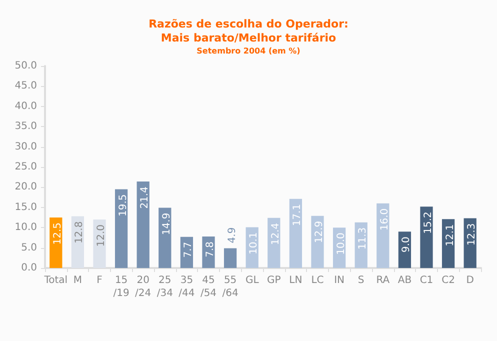  Describe the element at coordinates (121, 287) in the screenshot. I see `x-tick-label: 15 /19` at that location.